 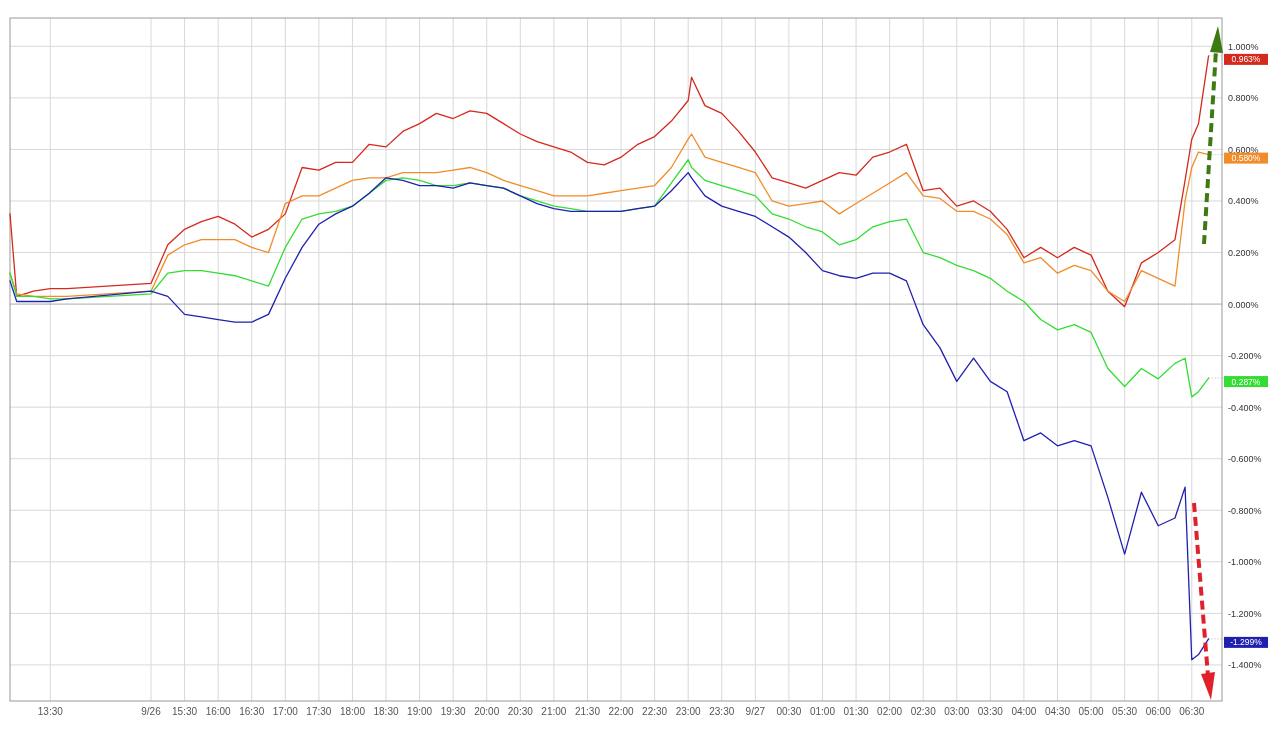 I want to click on y-tick-label: -1.200%, so click(x=1245, y=613).